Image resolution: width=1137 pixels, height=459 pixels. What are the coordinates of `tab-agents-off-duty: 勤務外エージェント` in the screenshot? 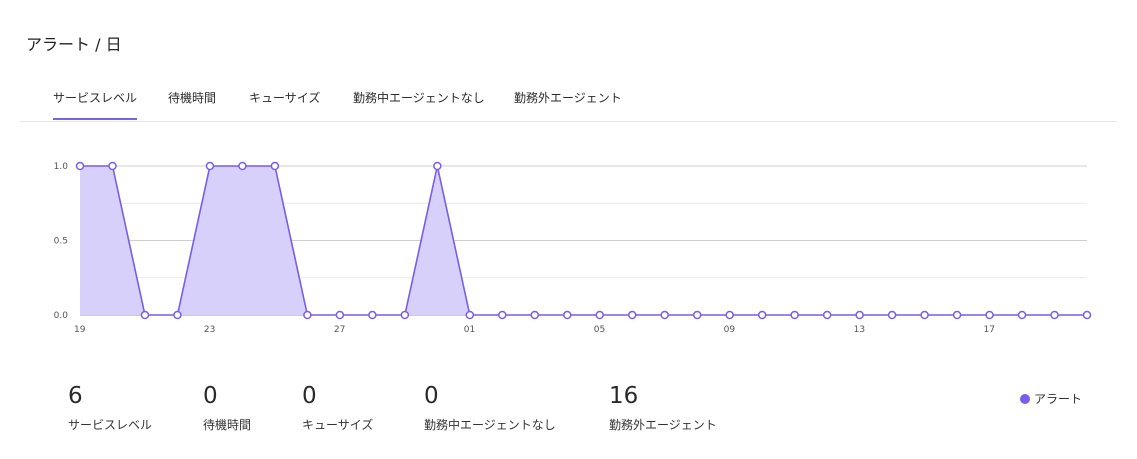 It's located at (568, 98).